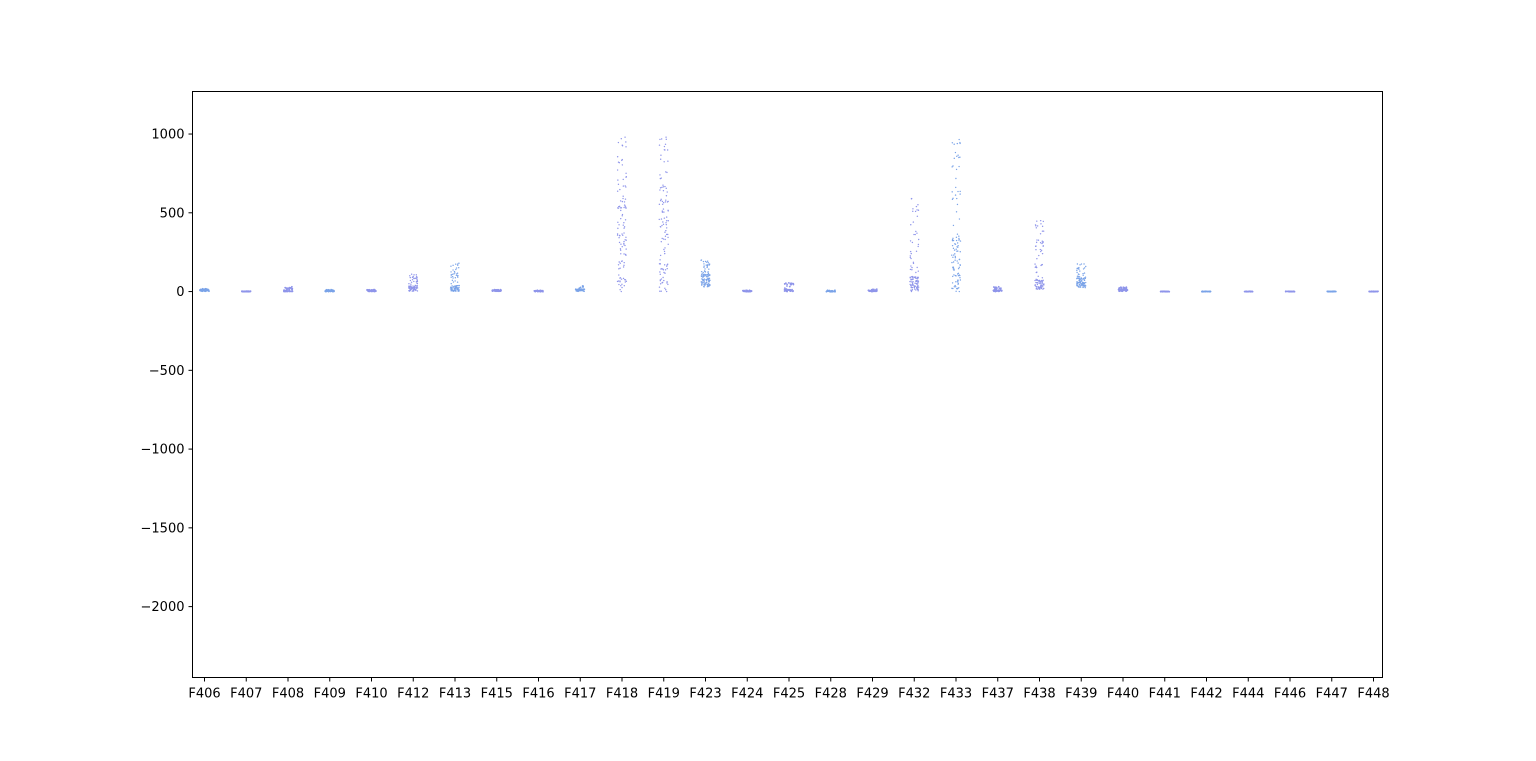 The height and width of the screenshot is (761, 1536). Describe the element at coordinates (330, 694) in the screenshot. I see `x-tick-label: F409` at that location.